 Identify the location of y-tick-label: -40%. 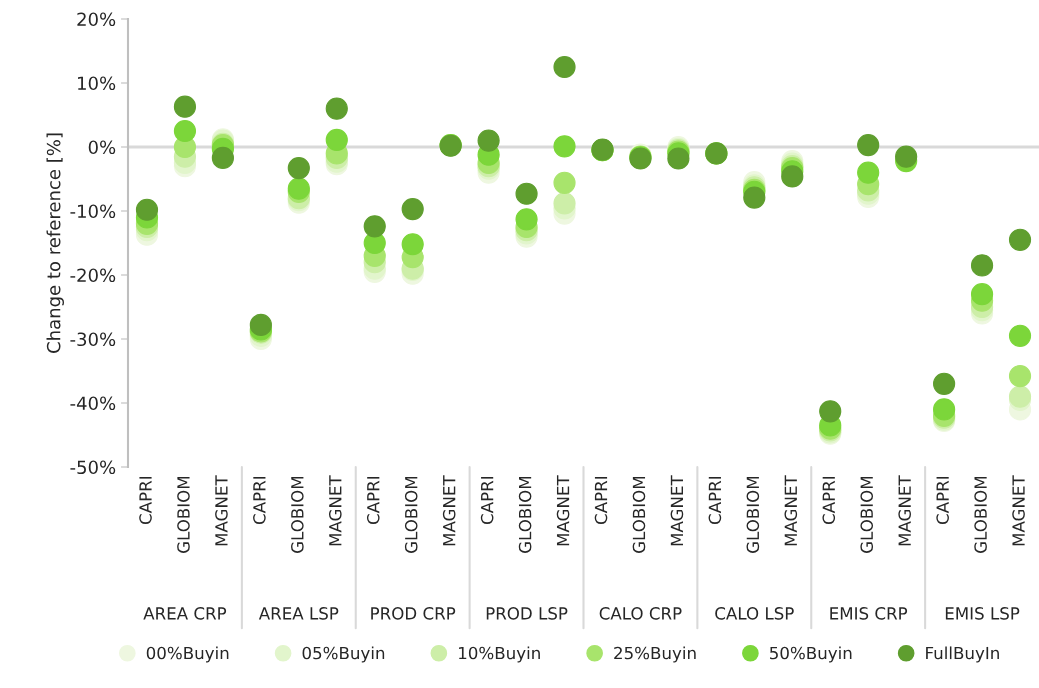
(93, 403).